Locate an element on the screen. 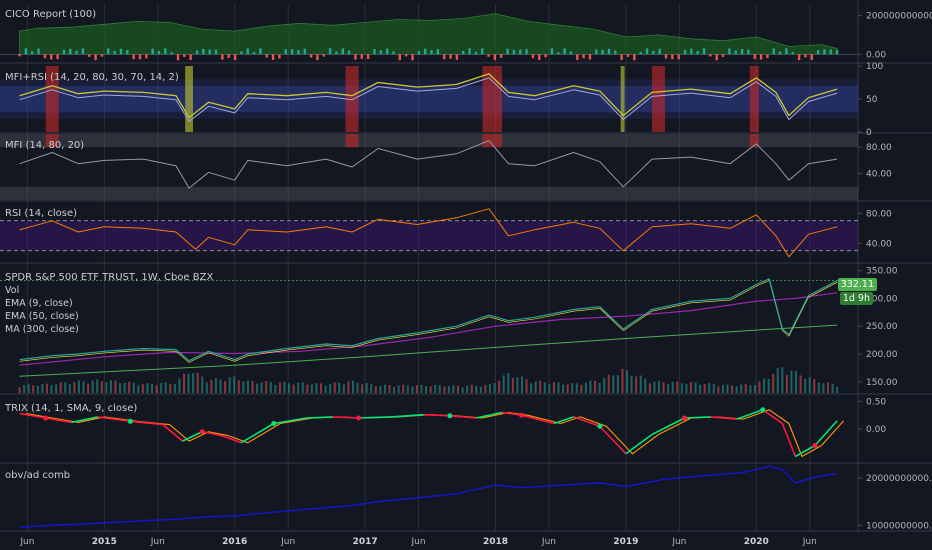 The width and height of the screenshot is (932, 550). last-price-badge: 332.11 is located at coordinates (857, 284).